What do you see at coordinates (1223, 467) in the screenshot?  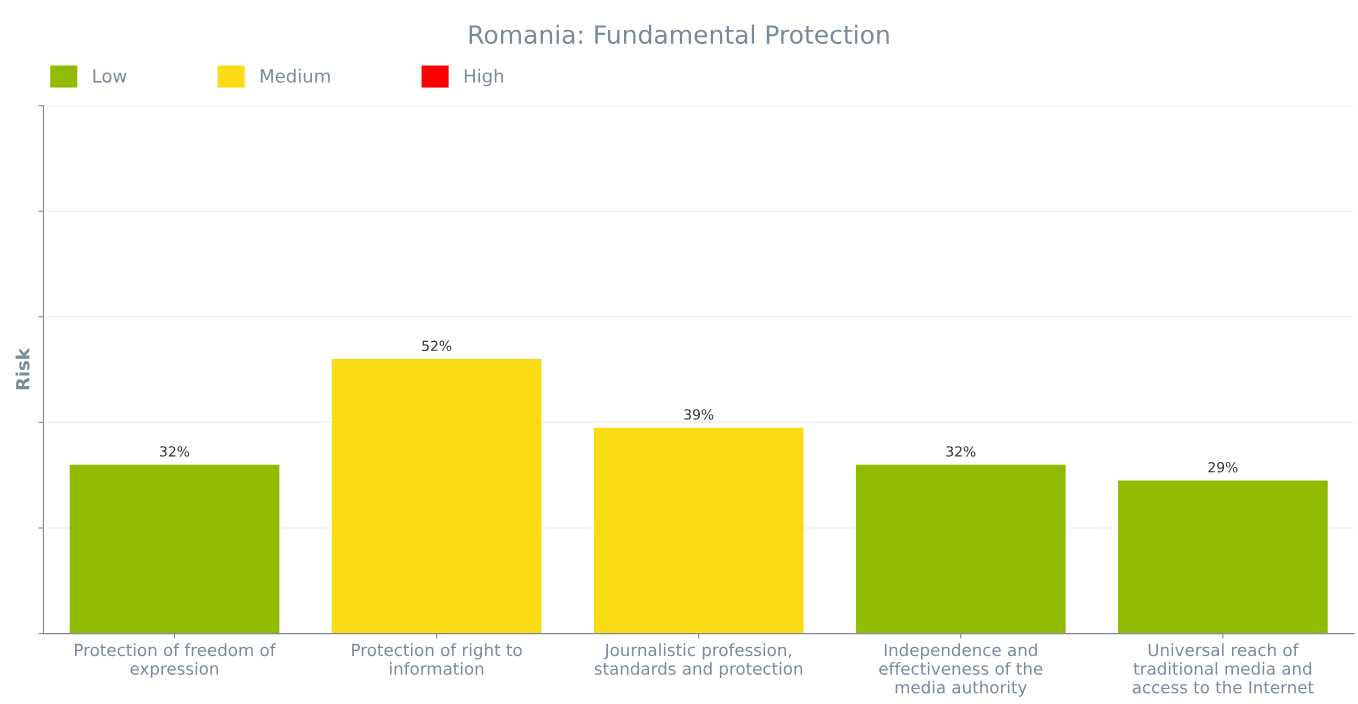 I see `data-label: 29%` at bounding box center [1223, 467].